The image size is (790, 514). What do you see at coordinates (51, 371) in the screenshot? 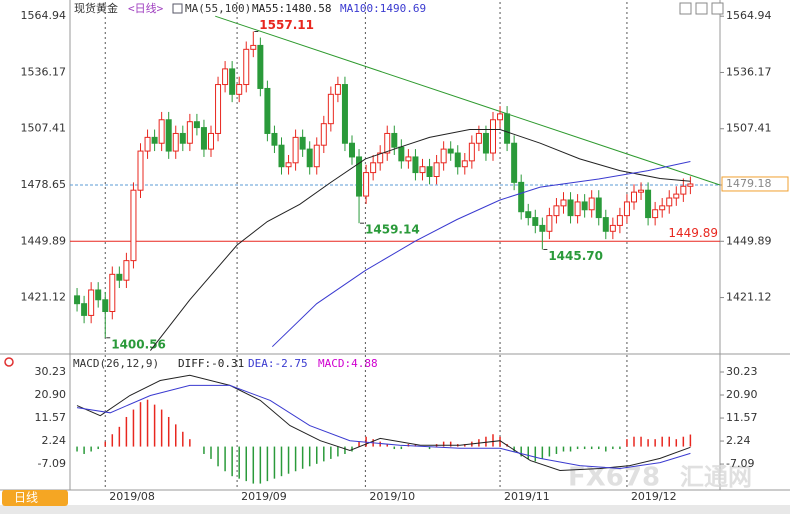
I see `y-tick-label: 30.23` at bounding box center [51, 371].